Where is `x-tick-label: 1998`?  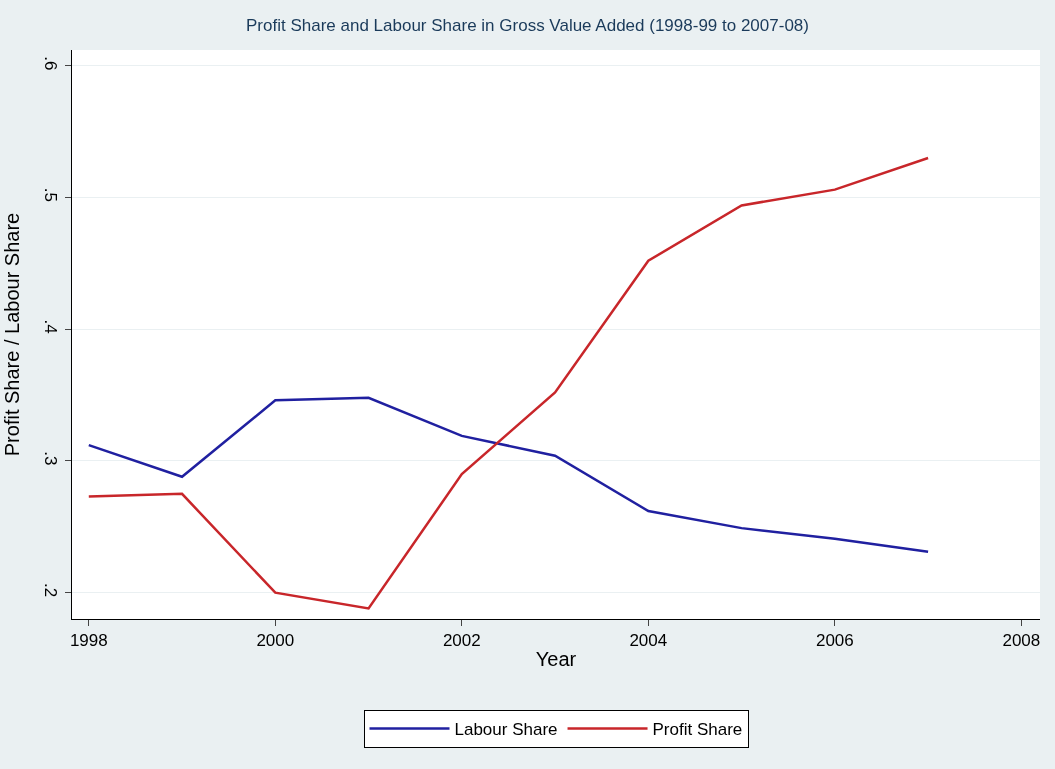
x-tick-label: 1998 is located at coordinates (88, 641).